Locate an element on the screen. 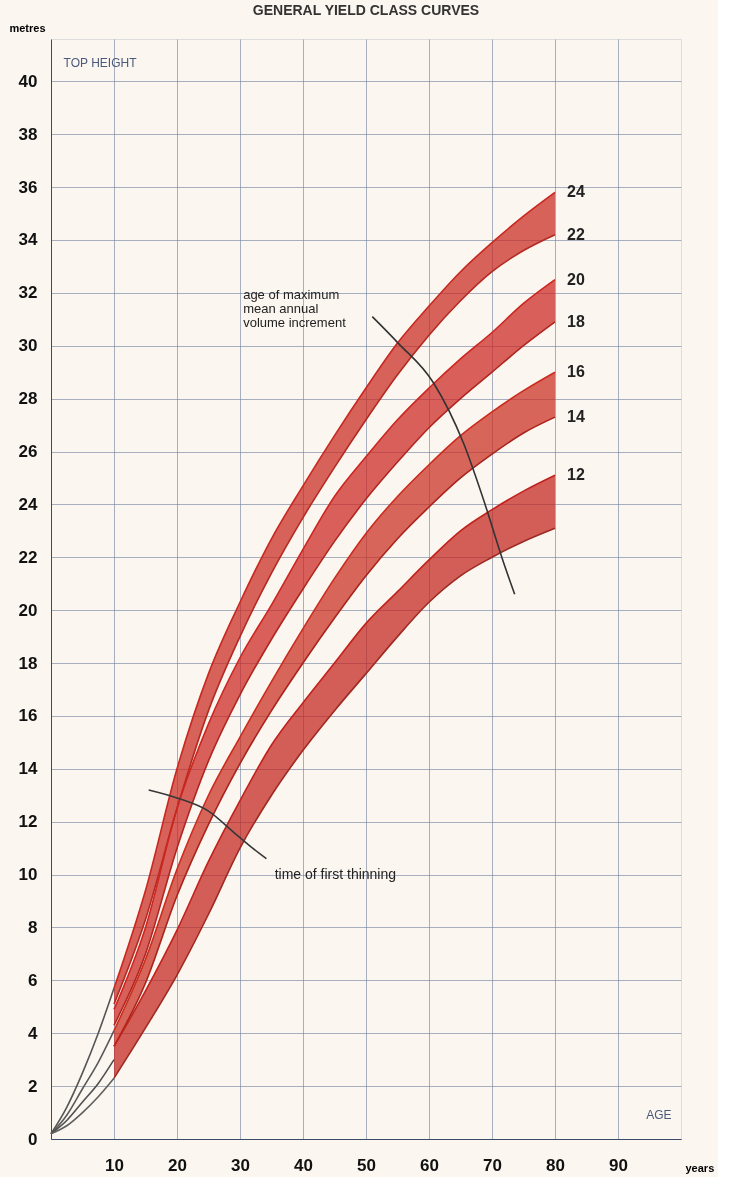 This screenshot has height=1184, width=740. series-label: 16 is located at coordinates (576, 372).